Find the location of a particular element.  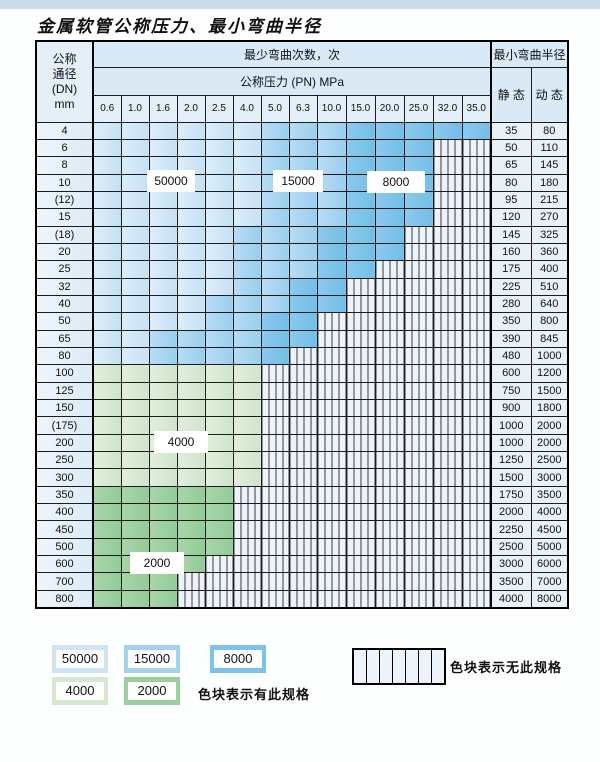

static-radius-cell: 3000 is located at coordinates (511, 564).